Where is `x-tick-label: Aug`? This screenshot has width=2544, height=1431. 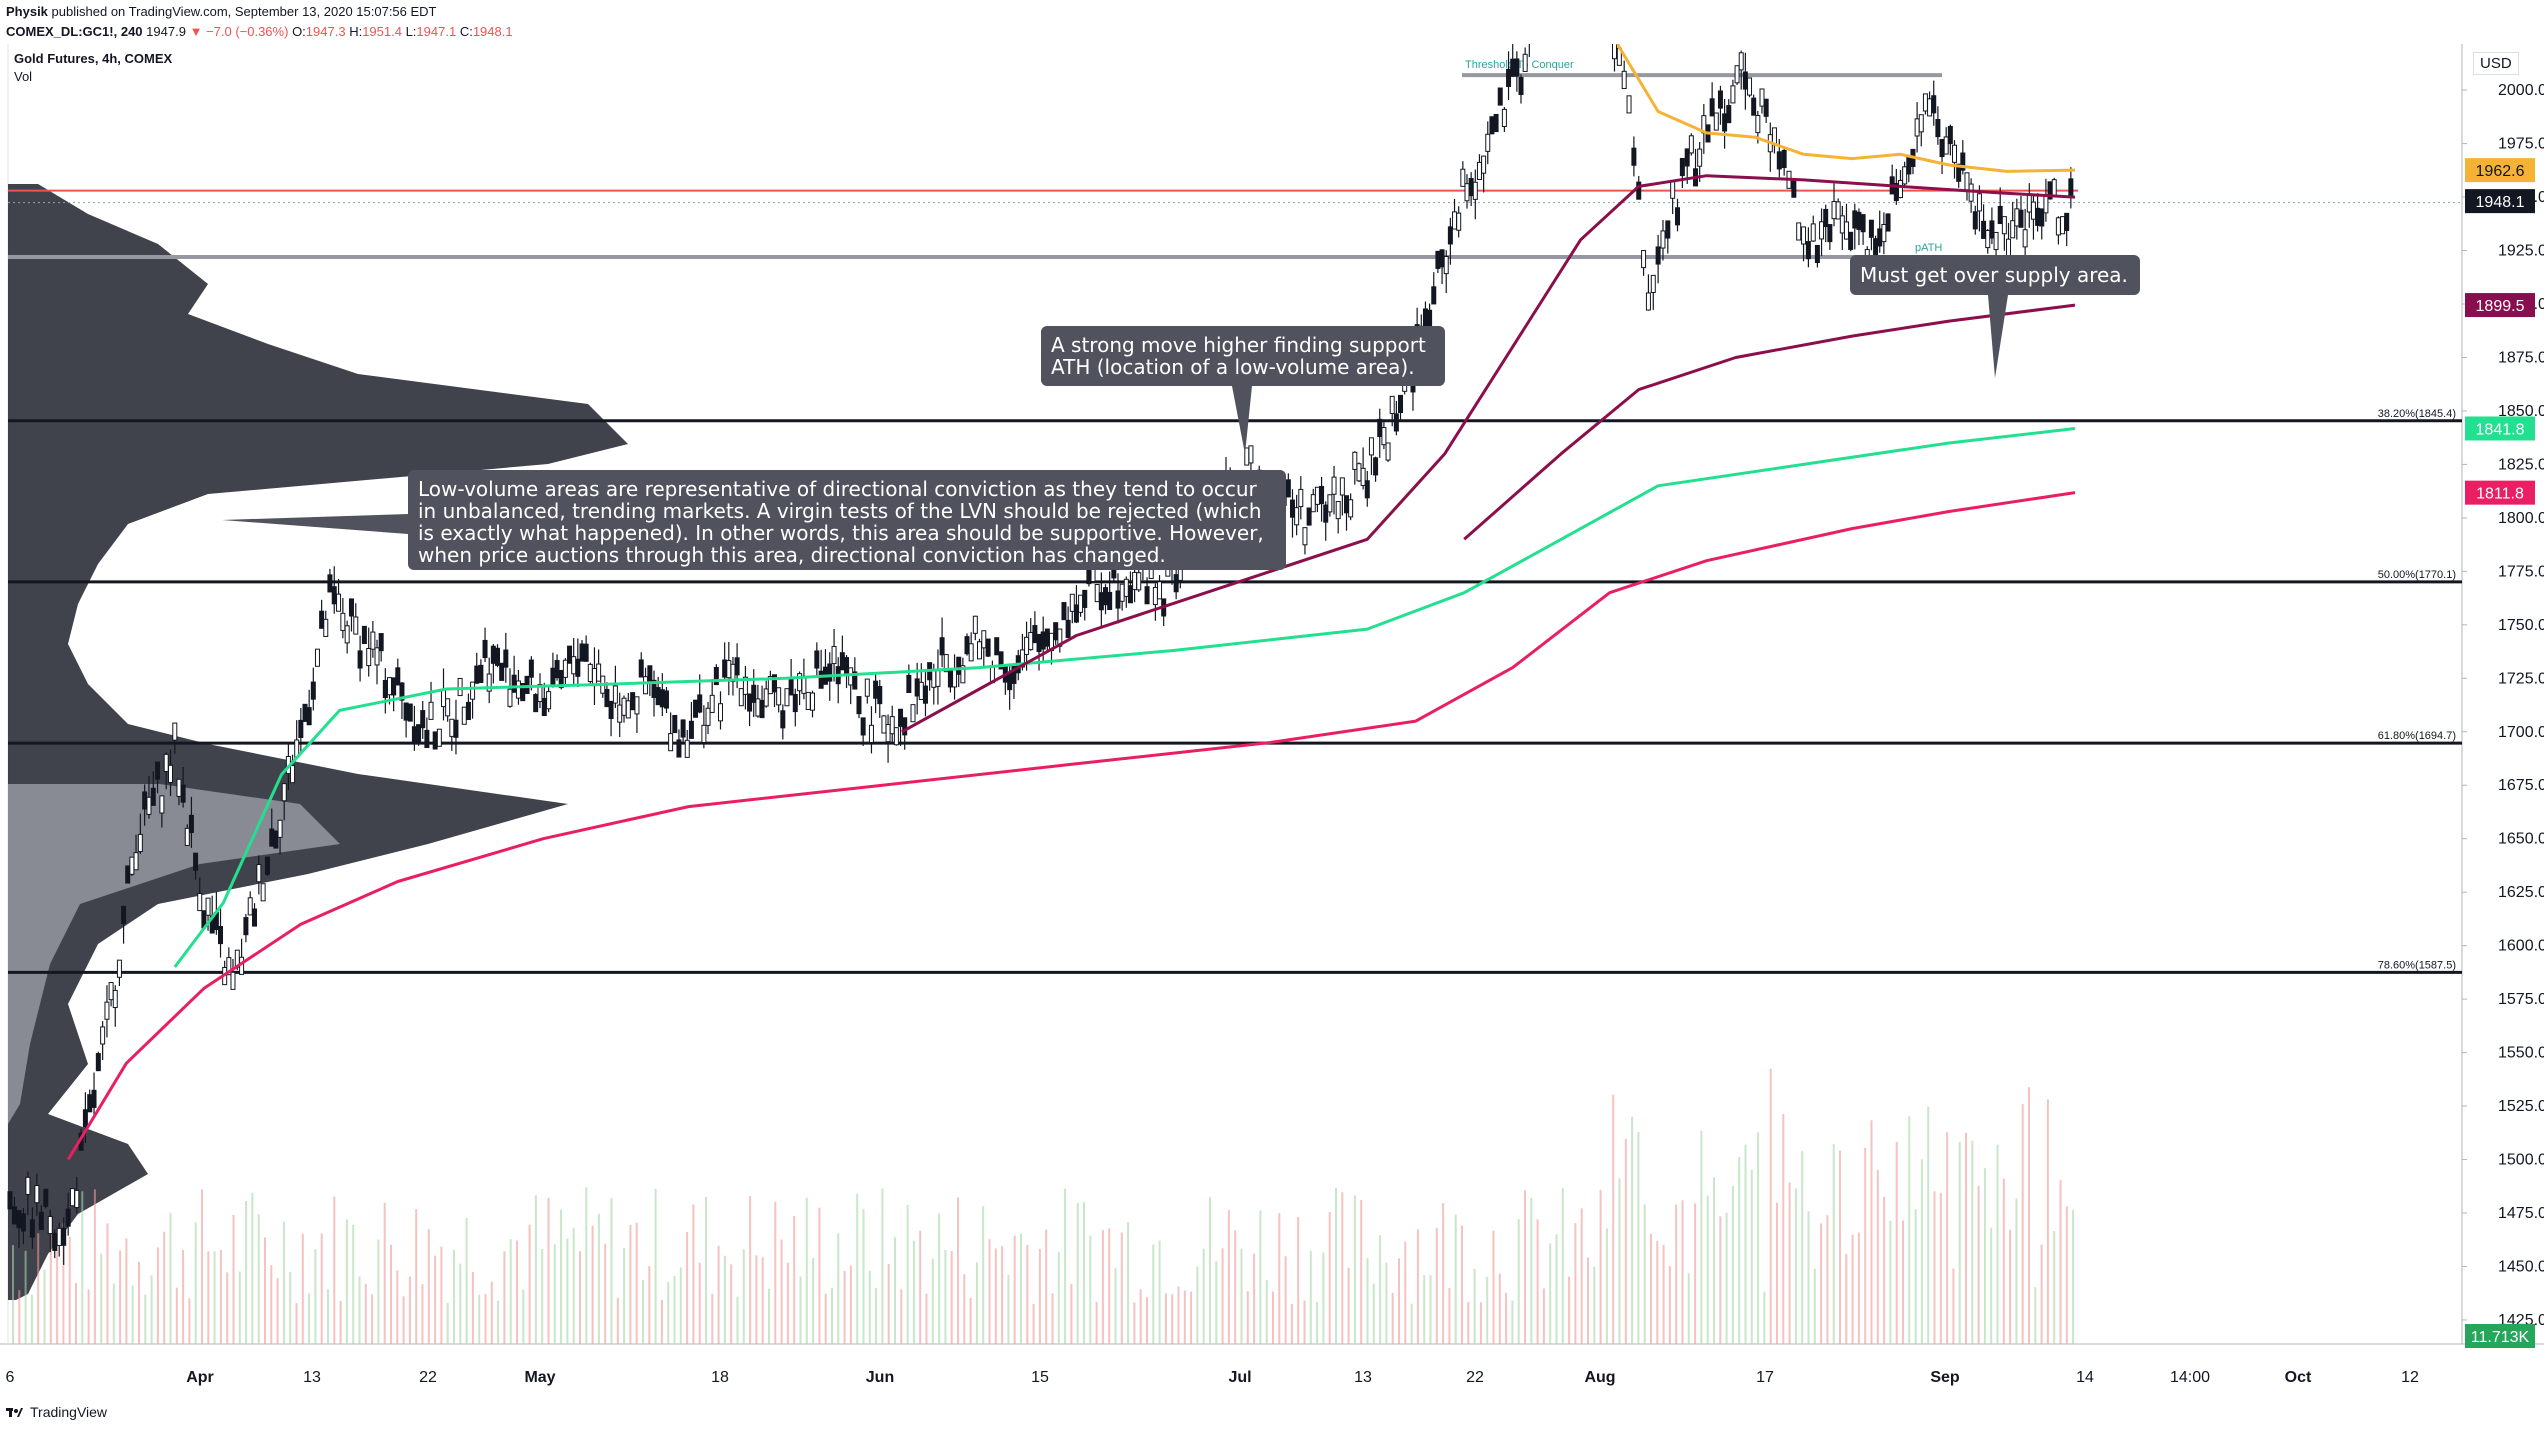 x-tick-label: Aug is located at coordinates (1599, 1377).